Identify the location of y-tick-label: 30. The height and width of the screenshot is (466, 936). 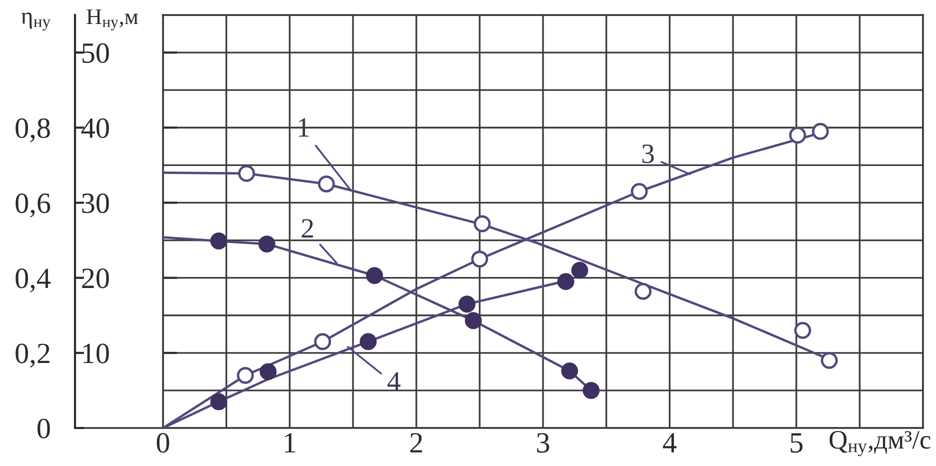
(95, 203).